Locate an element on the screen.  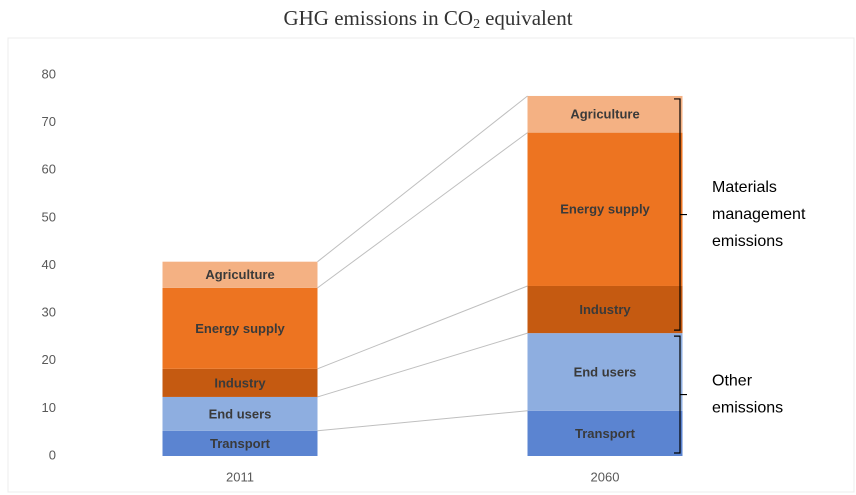
chart-title: GHG emissions in CO2 equivalent is located at coordinates (427, 19).